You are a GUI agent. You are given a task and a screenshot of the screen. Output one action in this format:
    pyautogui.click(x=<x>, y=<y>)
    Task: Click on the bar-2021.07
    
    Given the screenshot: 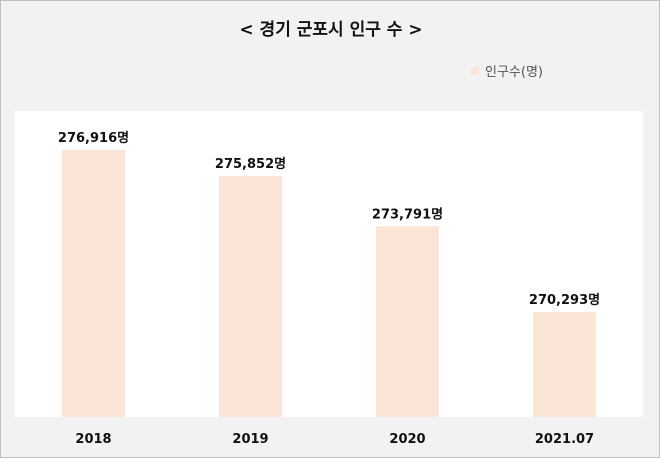 What is the action you would take?
    pyautogui.click(x=564, y=364)
    